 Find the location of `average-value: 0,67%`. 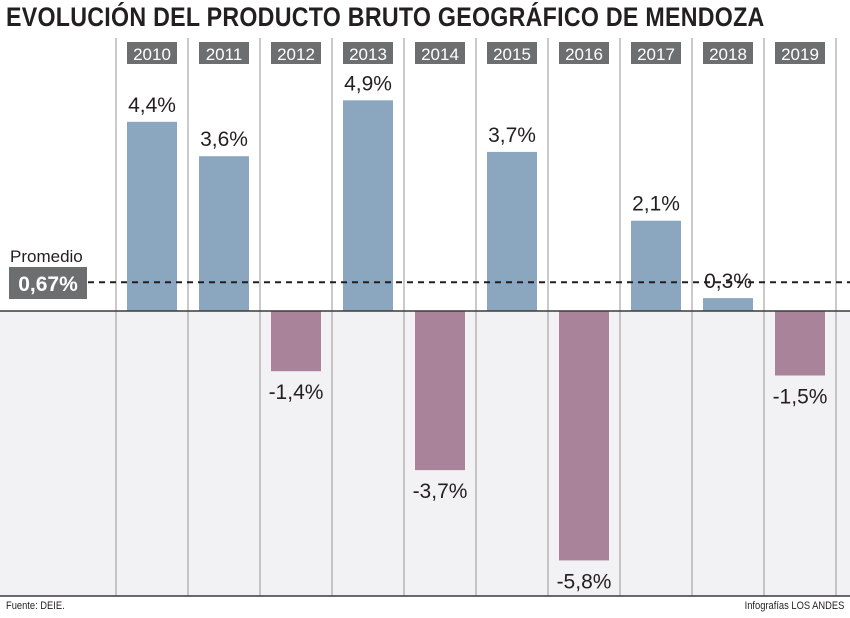

average-value: 0,67% is located at coordinates (48, 284).